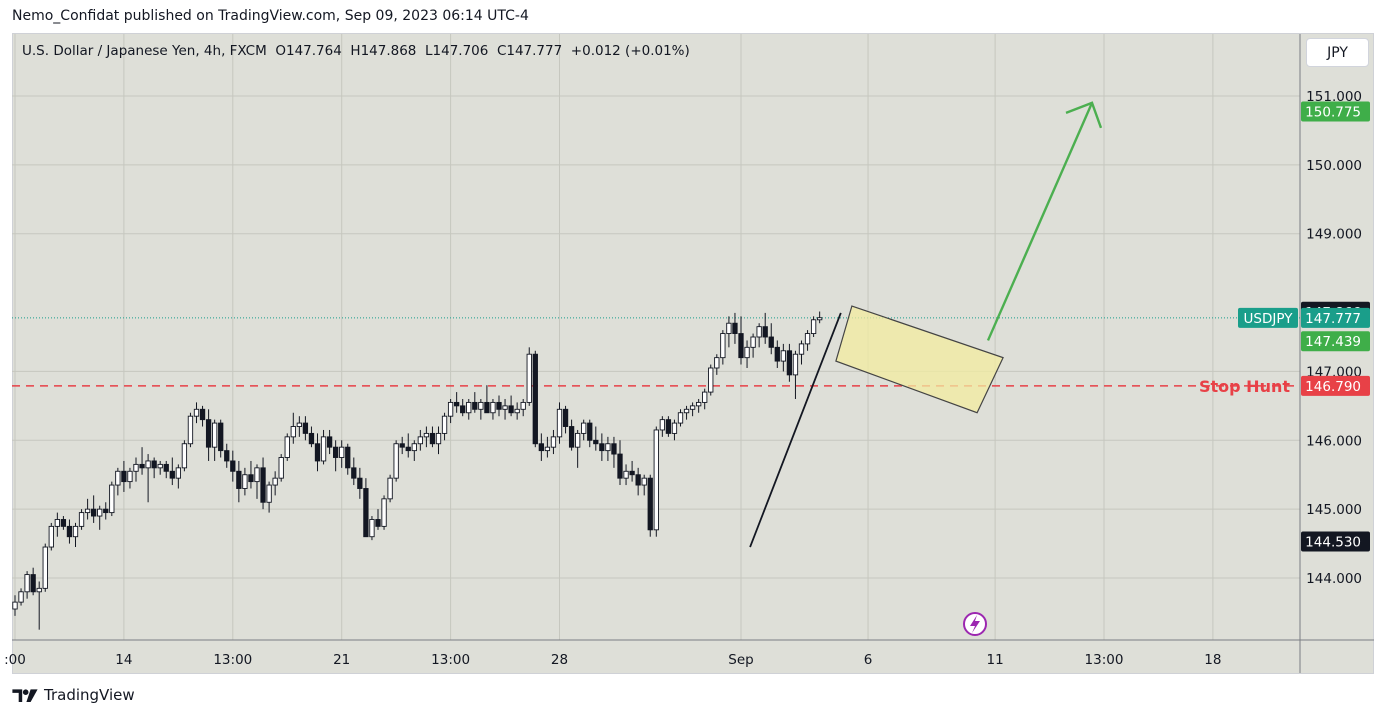  What do you see at coordinates (25, 695) in the screenshot?
I see `tradingview-logo-icon` at bounding box center [25, 695].